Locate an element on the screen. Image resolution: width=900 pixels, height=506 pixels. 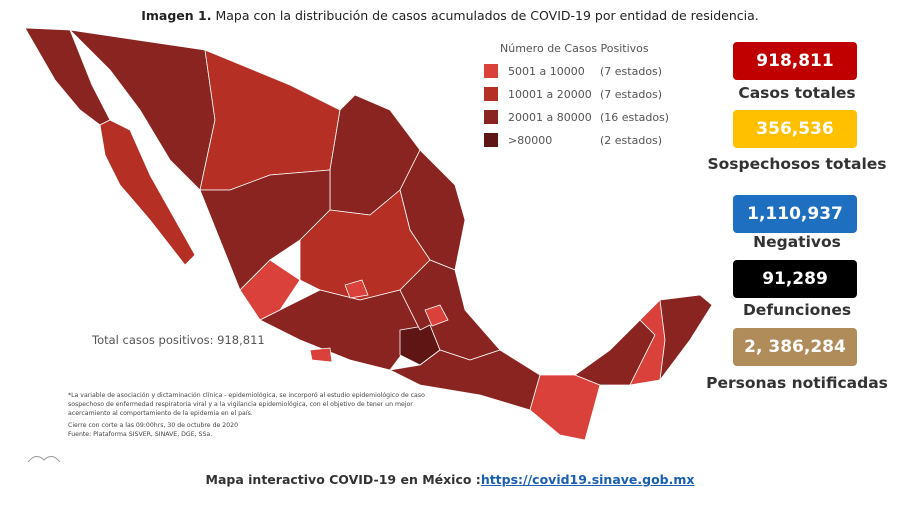
footer-link: https://covid19.sinave.gob.mx is located at coordinates (587, 479).